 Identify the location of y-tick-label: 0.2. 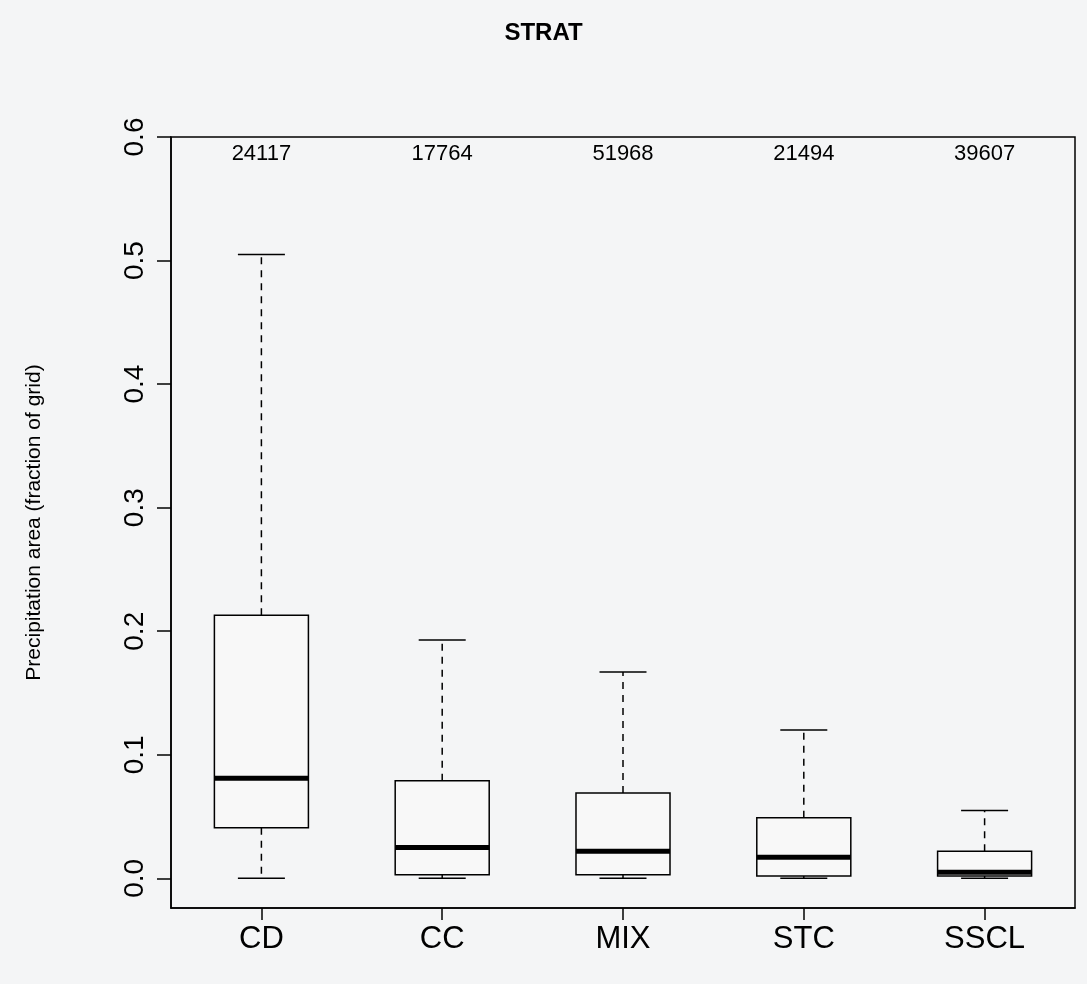
(133, 631).